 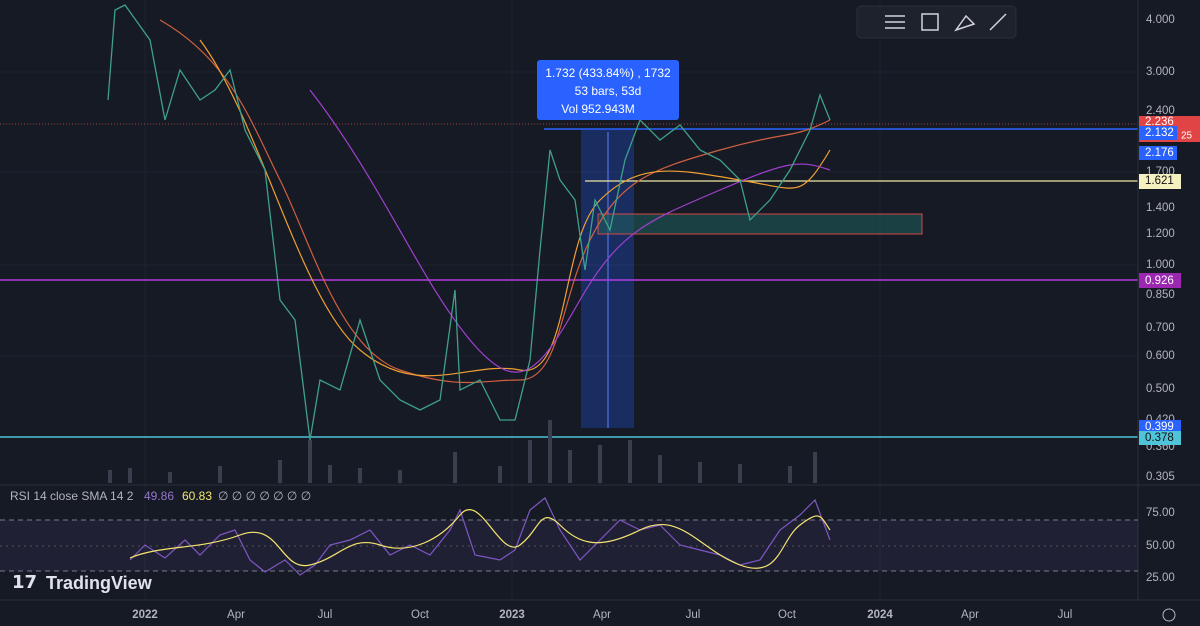 I want to click on price-marker-text: 0.378, so click(x=1159, y=438).